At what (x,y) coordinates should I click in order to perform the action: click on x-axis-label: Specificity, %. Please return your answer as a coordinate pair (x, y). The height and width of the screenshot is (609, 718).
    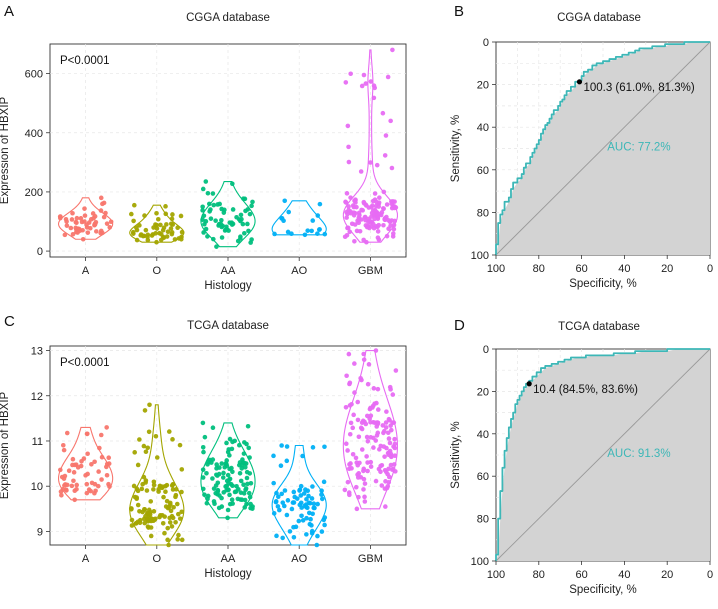
    Looking at the image, I should click on (603, 284).